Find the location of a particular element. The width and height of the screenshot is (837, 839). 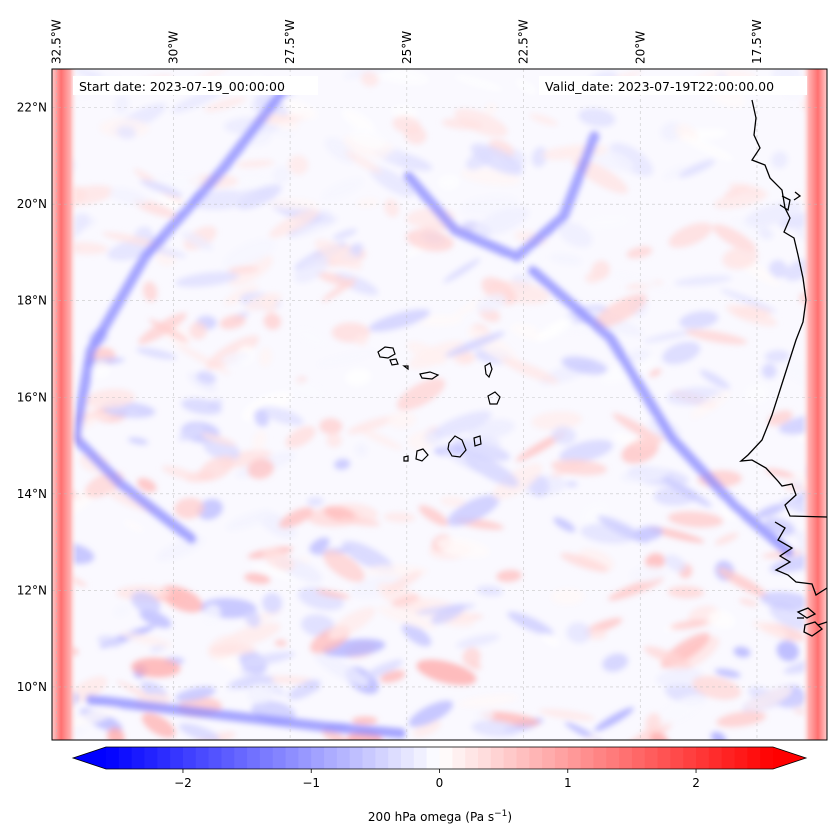

longitude-tick-labels: 32.5°W 30°W 27.5°W 25°W 22.5°W 20°W 17.5°W is located at coordinates (407, 41).